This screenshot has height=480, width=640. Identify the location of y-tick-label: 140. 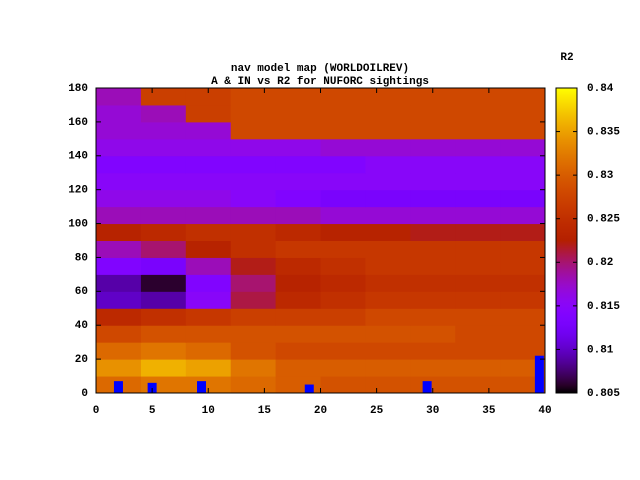
(78, 157).